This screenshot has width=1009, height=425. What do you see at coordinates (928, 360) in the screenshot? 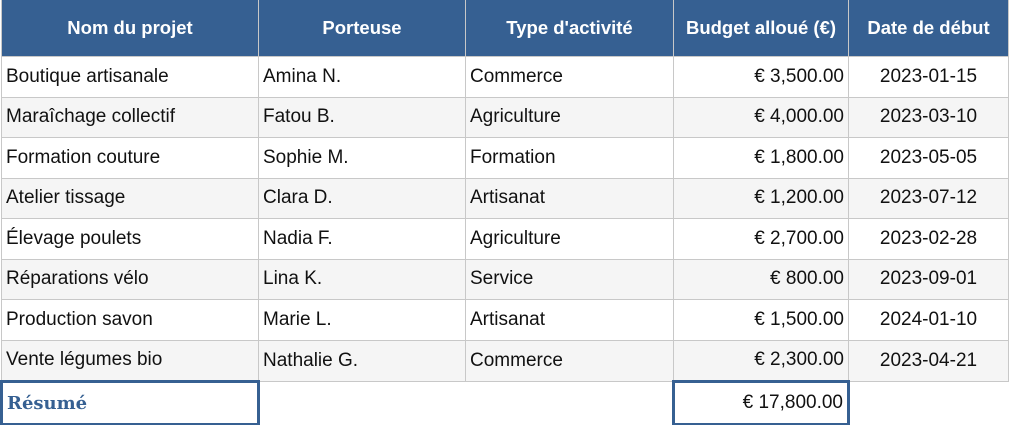
I see `start-date-cell: 2023-04-21` at bounding box center [928, 360].